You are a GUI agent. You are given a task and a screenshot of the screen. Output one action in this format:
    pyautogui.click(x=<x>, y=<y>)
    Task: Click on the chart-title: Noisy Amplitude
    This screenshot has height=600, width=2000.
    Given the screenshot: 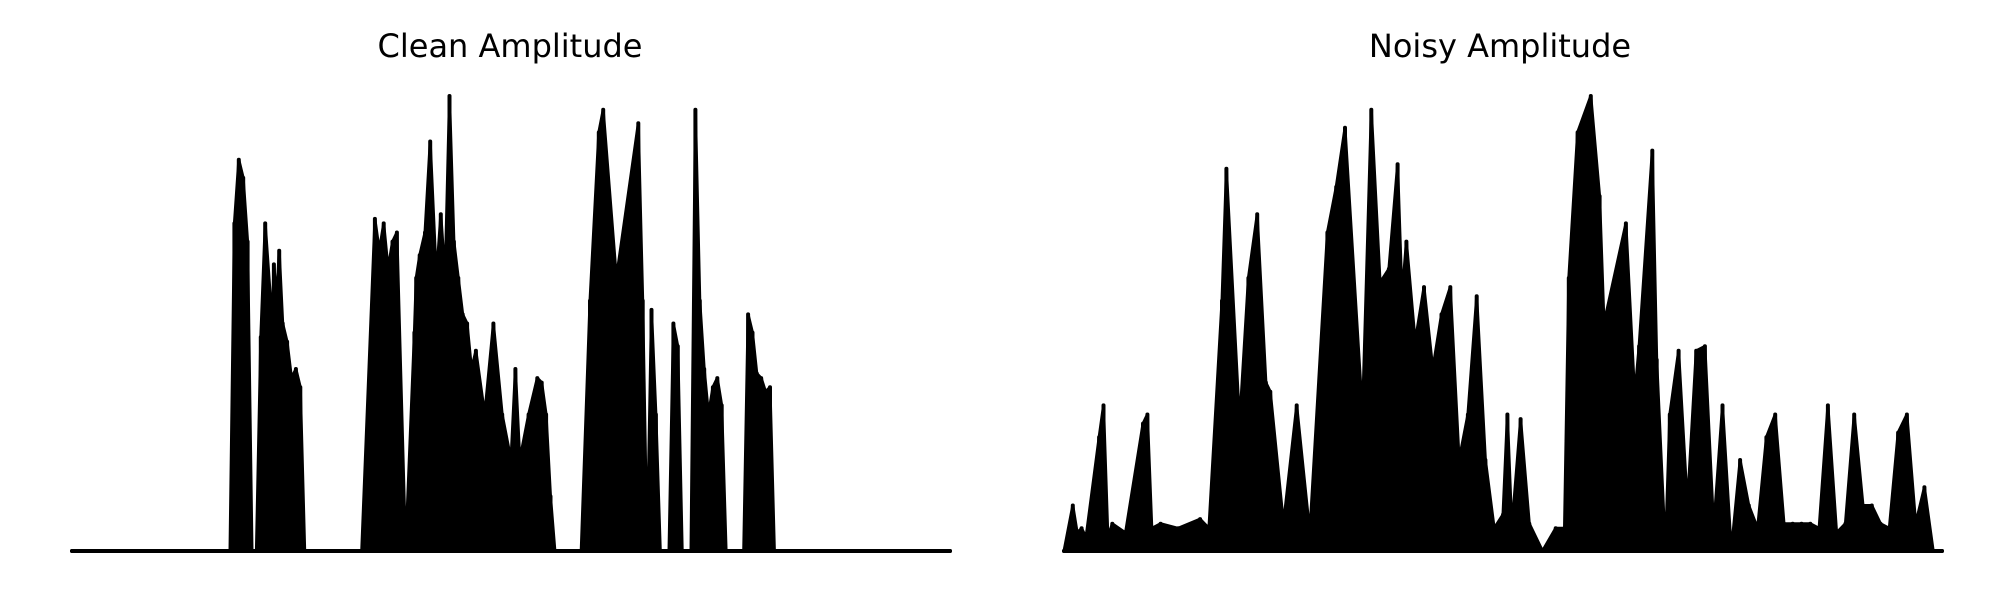 What is the action you would take?
    pyautogui.click(x=1500, y=46)
    